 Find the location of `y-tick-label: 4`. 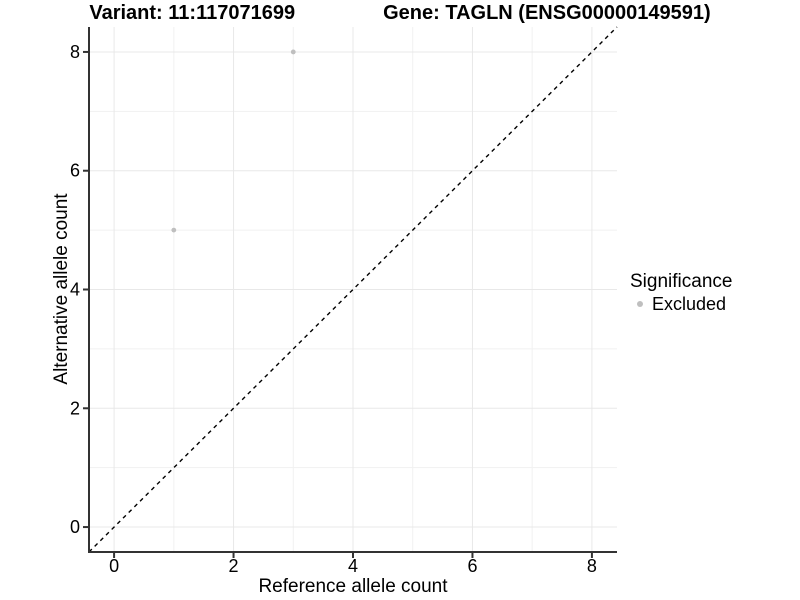

y-tick-label: 4 is located at coordinates (75, 290).